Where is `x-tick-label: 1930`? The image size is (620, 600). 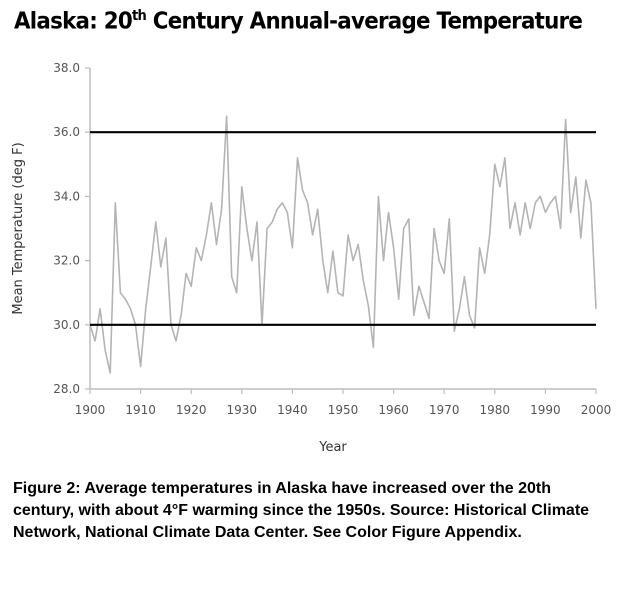
x-tick-label: 1930 is located at coordinates (242, 410).